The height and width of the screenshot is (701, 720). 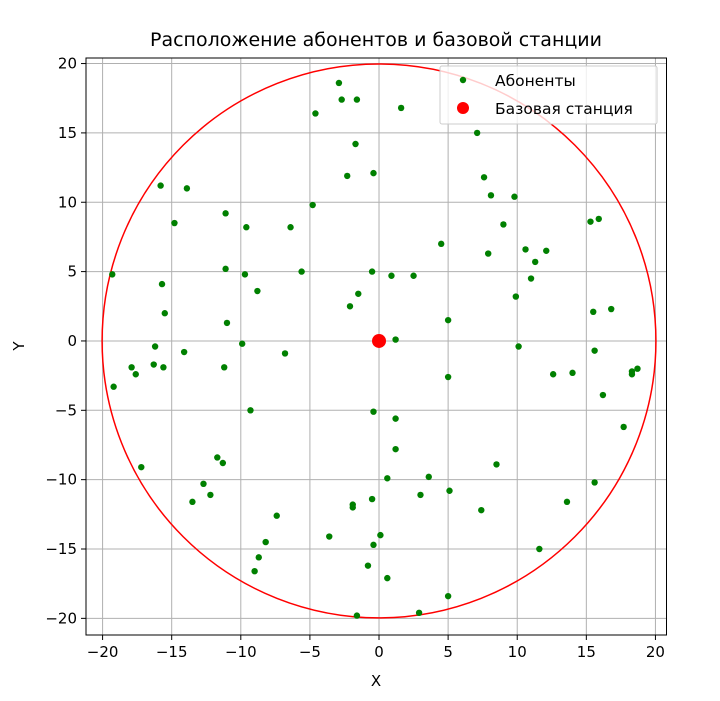 I want to click on y-tick-label: −20, so click(x=61, y=618).